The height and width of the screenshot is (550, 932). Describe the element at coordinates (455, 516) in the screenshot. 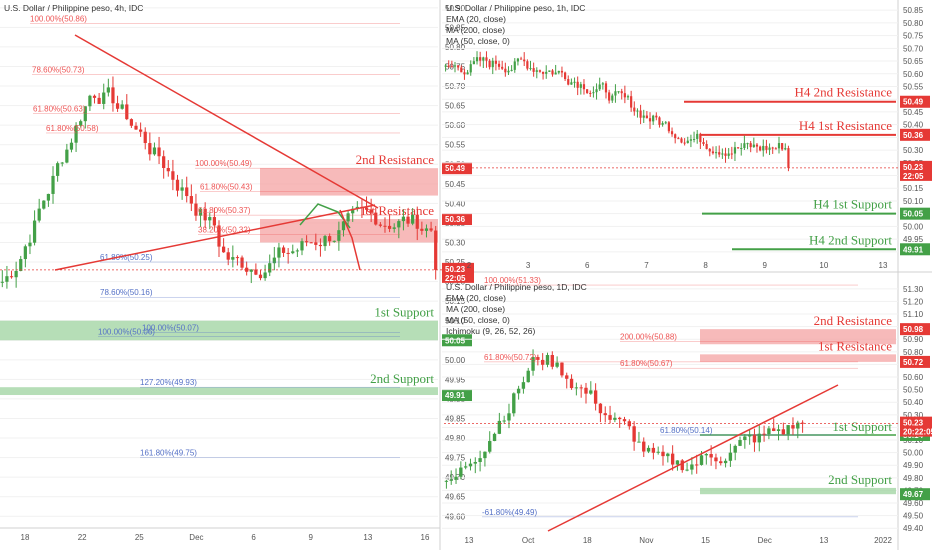

I see `y-tick-label: 49.60` at that location.